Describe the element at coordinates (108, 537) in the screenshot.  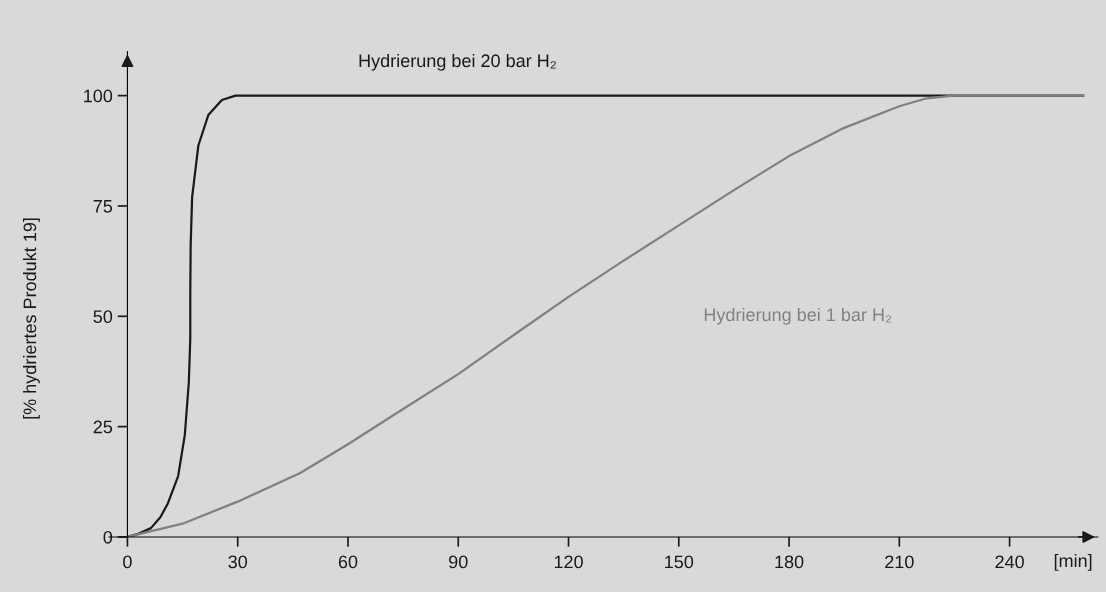
I see `y-tick-label: 0` at that location.